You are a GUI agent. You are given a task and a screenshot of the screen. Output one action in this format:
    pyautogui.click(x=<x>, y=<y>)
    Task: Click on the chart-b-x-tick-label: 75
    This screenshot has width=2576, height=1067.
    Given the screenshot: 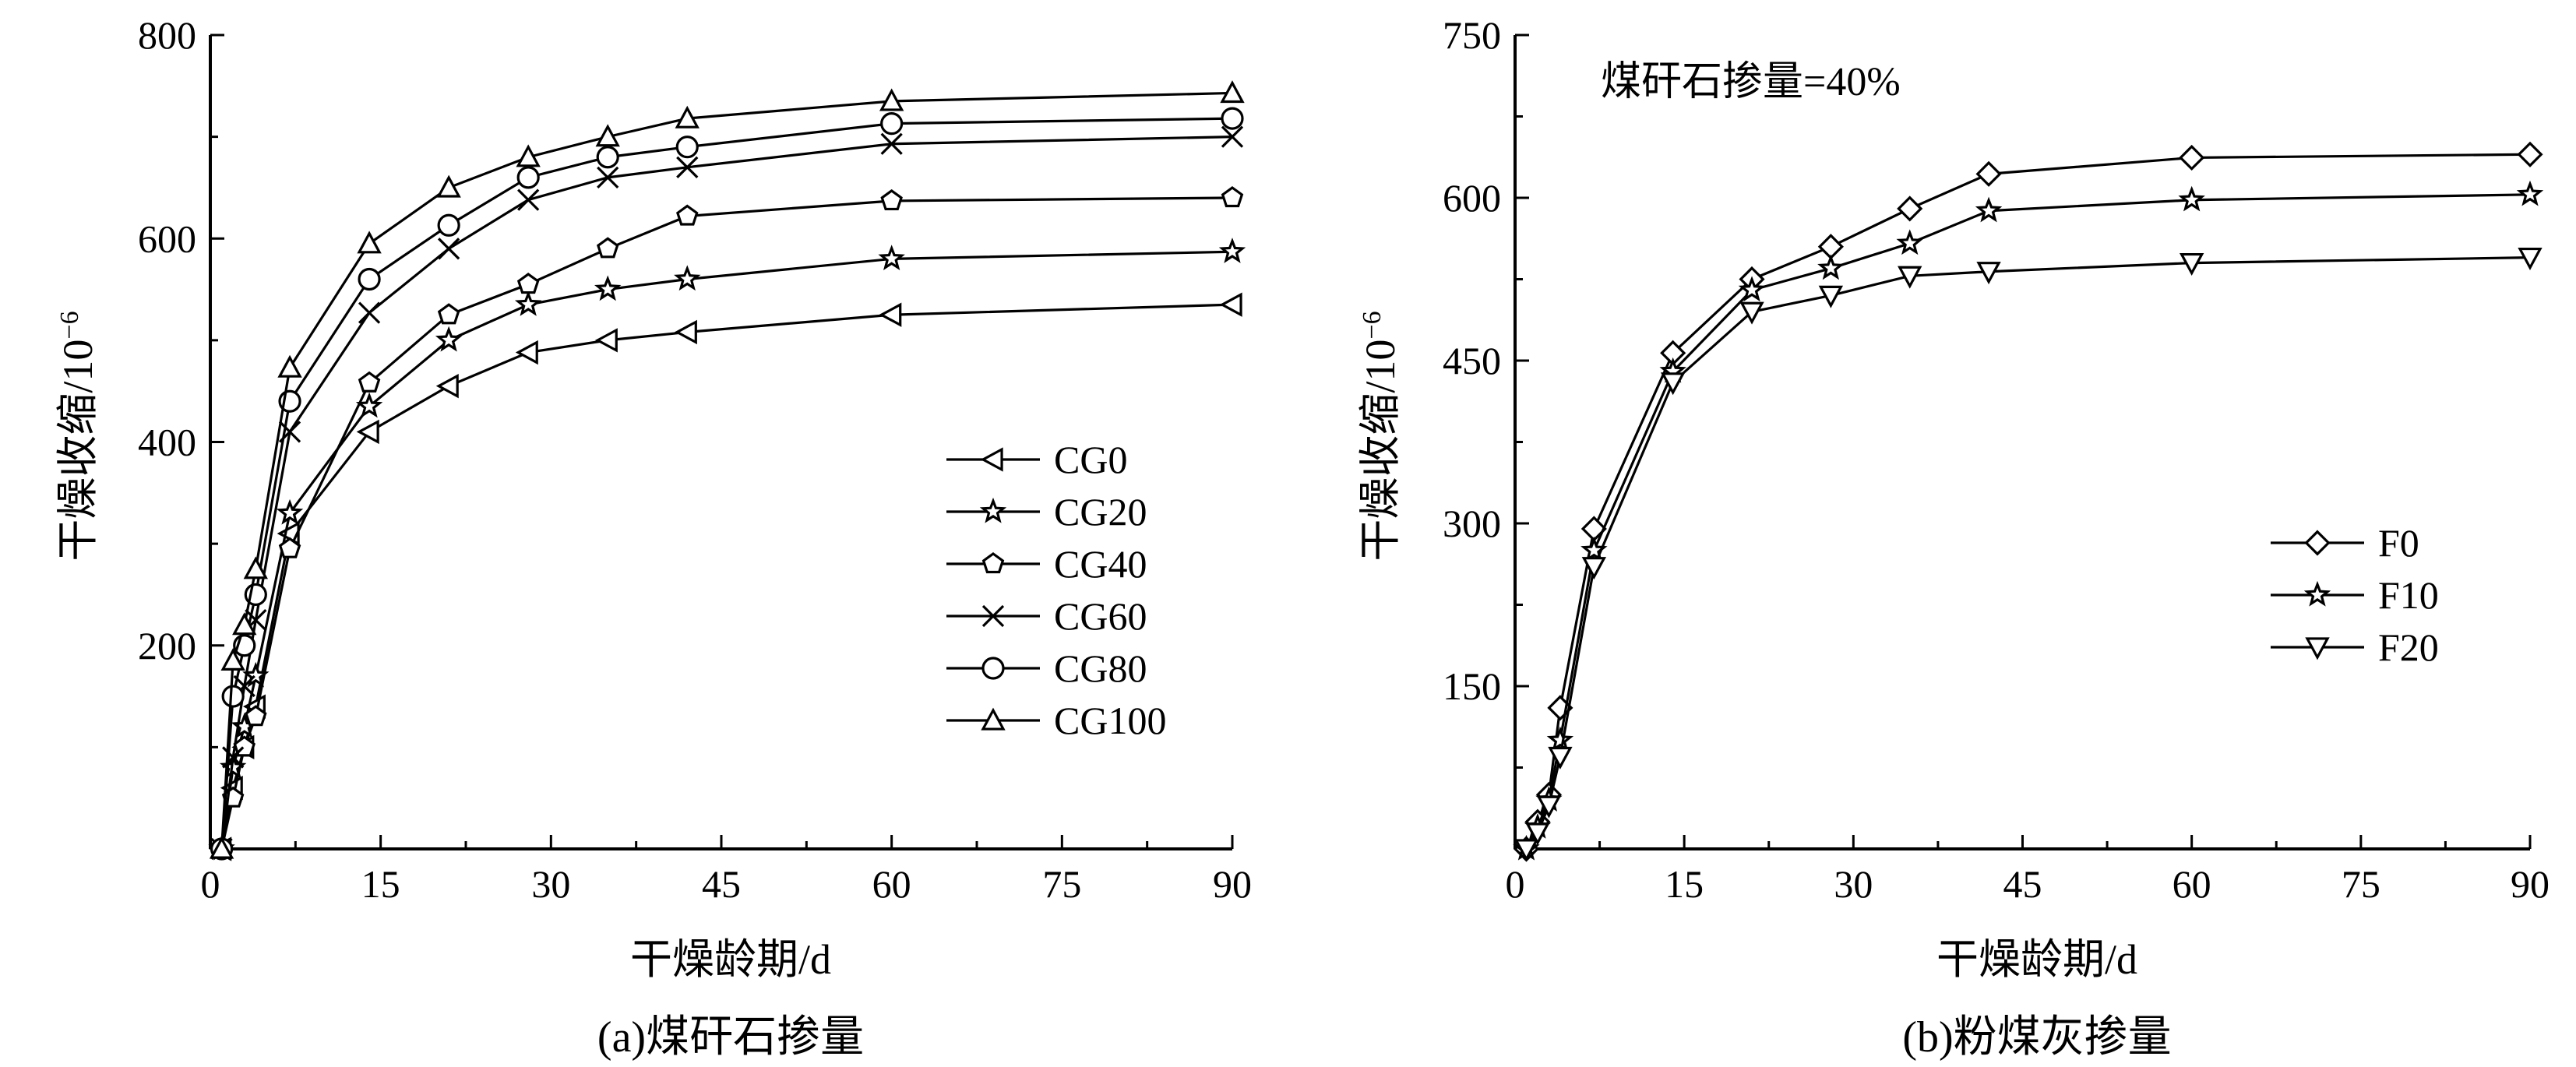 What is the action you would take?
    pyautogui.click(x=2361, y=884)
    